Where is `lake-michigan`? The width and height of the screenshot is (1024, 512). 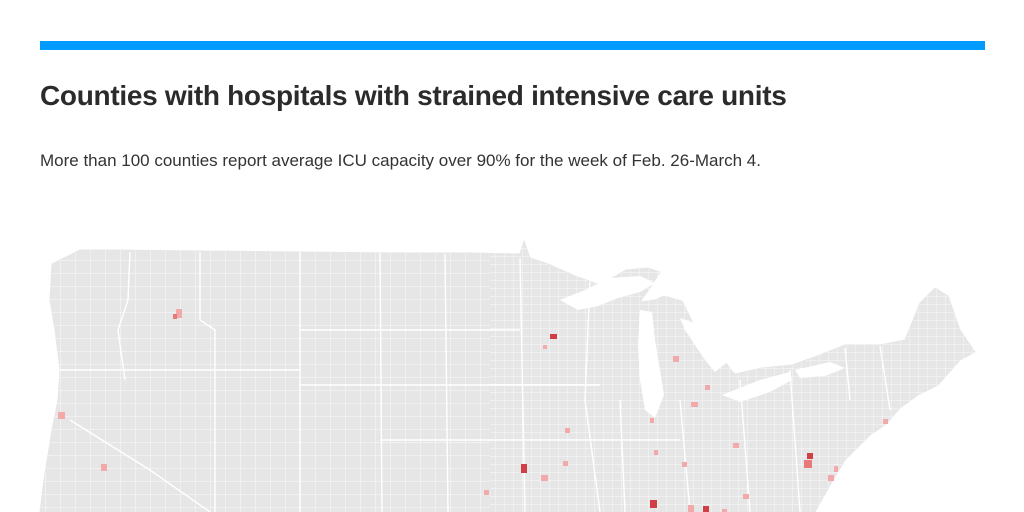
lake-michigan is located at coordinates (651, 364).